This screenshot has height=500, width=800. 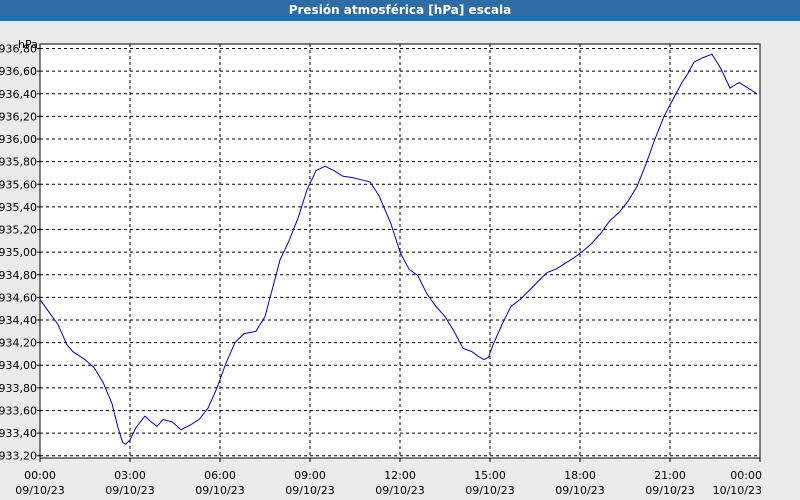 I want to click on y-tick-label: 933,20, so click(x=18, y=456).